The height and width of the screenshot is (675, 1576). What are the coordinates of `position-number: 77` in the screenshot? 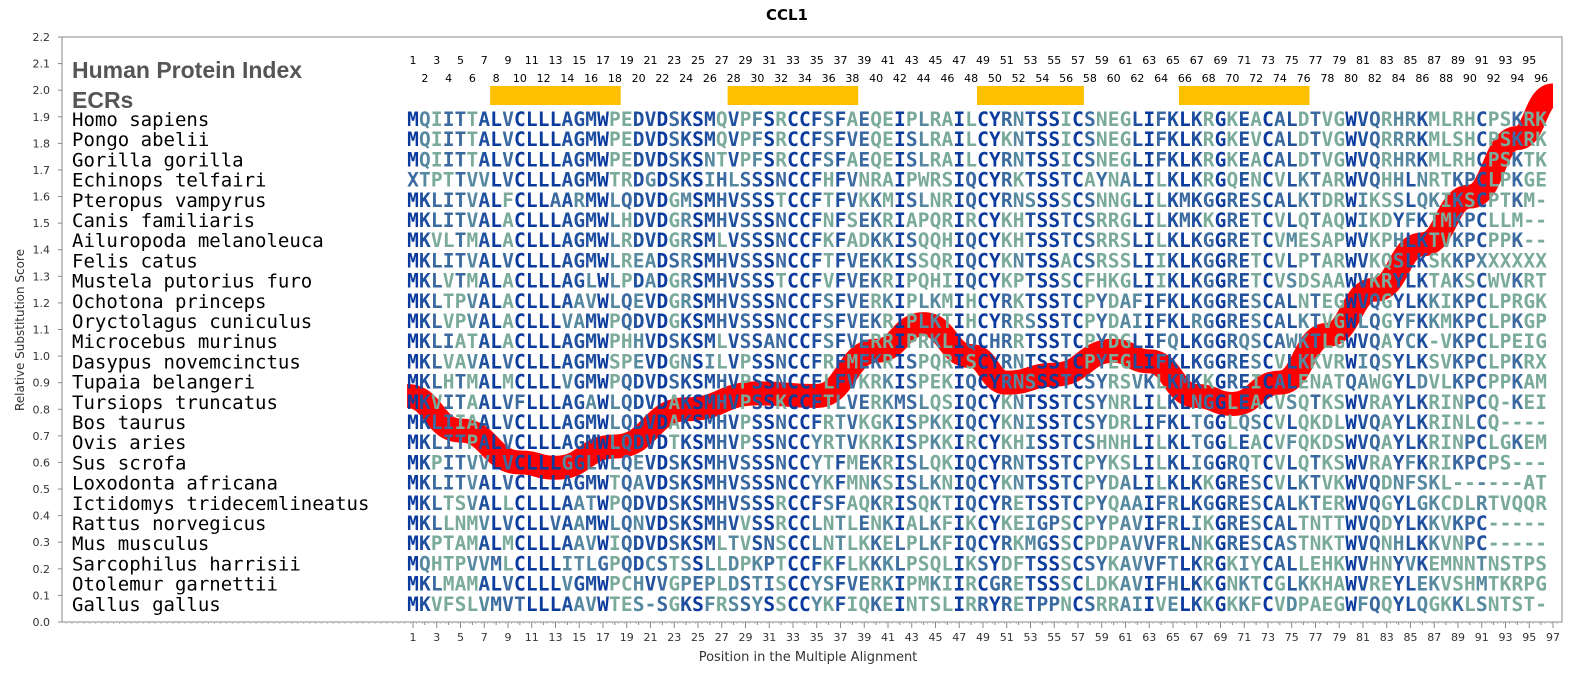 It's located at (1316, 60).